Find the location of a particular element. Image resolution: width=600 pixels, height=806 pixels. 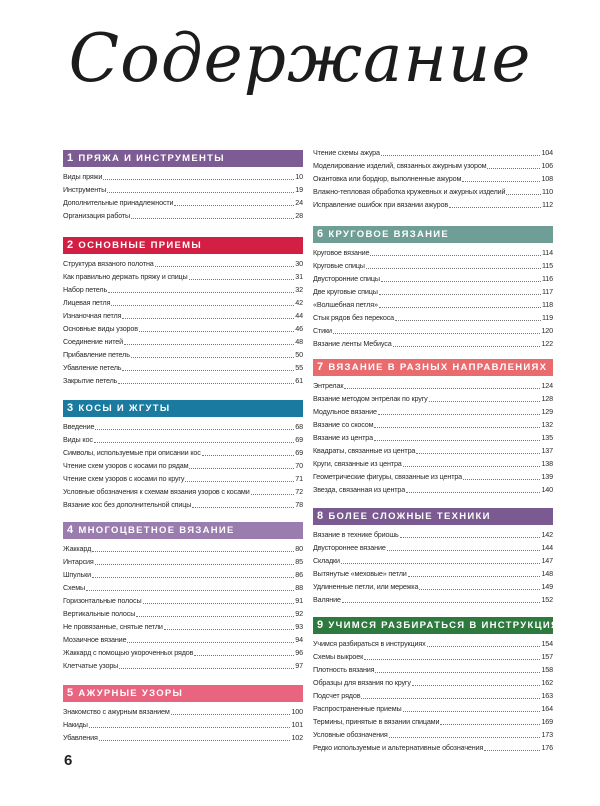

toc-entry: Квадраты, связанные из центра 137 is located at coordinates (433, 450).